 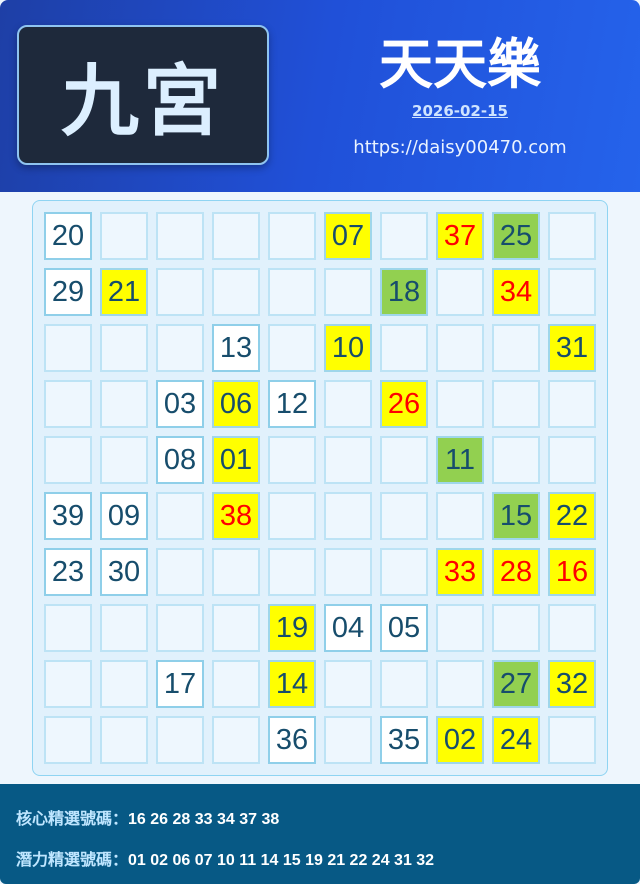 What do you see at coordinates (180, 460) in the screenshot?
I see `grid-cell-number: 08` at bounding box center [180, 460].